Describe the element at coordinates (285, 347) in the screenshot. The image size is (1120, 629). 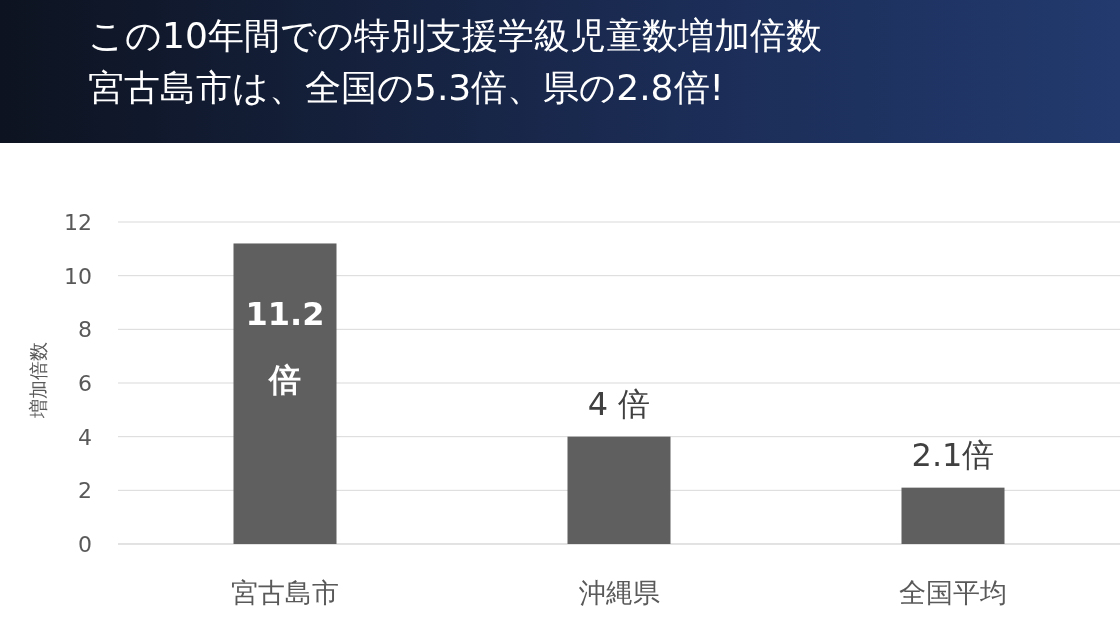
I see `data-label: 11.2 倍` at that location.